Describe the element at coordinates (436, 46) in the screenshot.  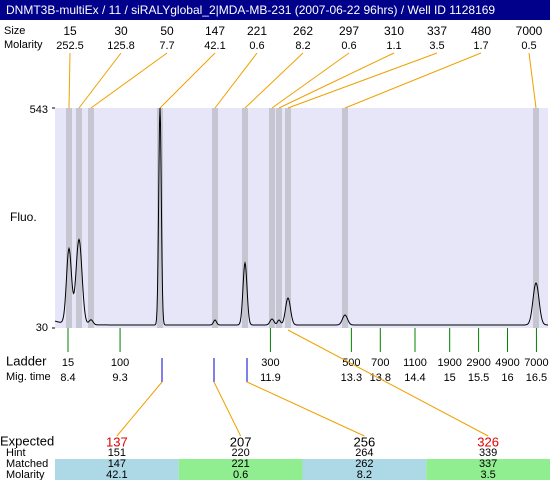
I see `peak-molarity: 3.5` at that location.